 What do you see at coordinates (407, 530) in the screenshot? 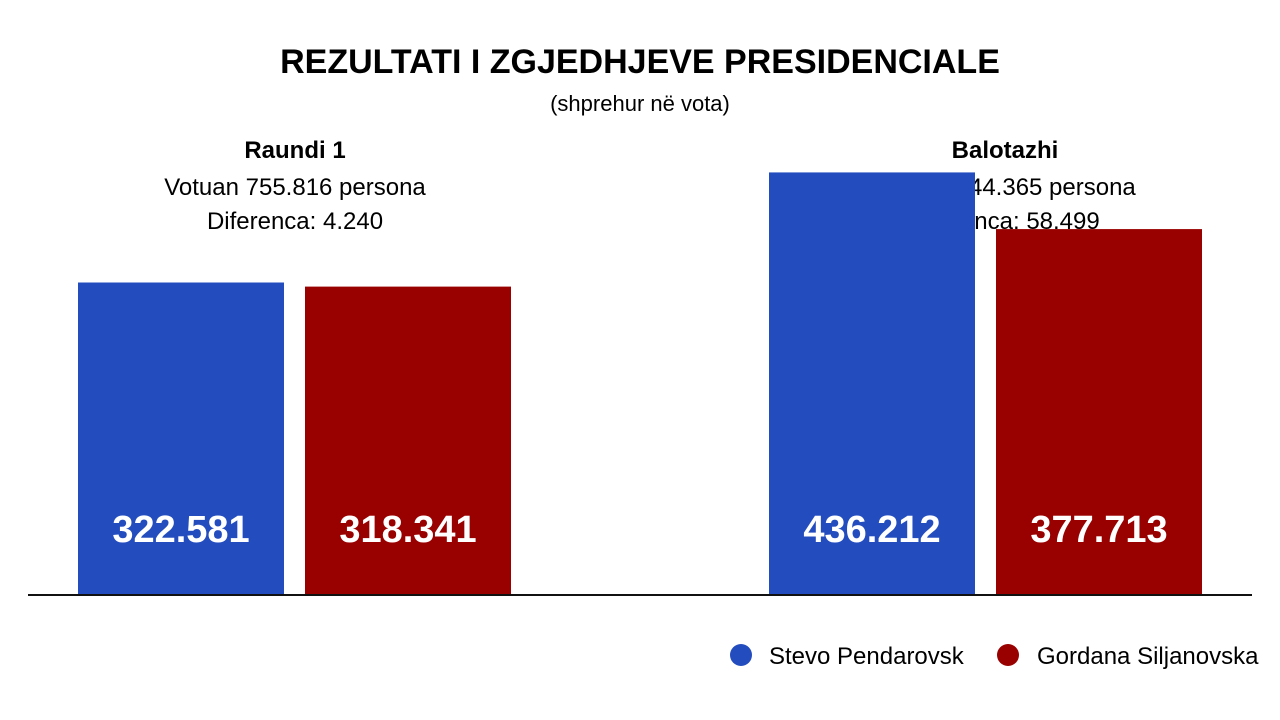
I see `bar-value-label: 318.341` at bounding box center [407, 530].